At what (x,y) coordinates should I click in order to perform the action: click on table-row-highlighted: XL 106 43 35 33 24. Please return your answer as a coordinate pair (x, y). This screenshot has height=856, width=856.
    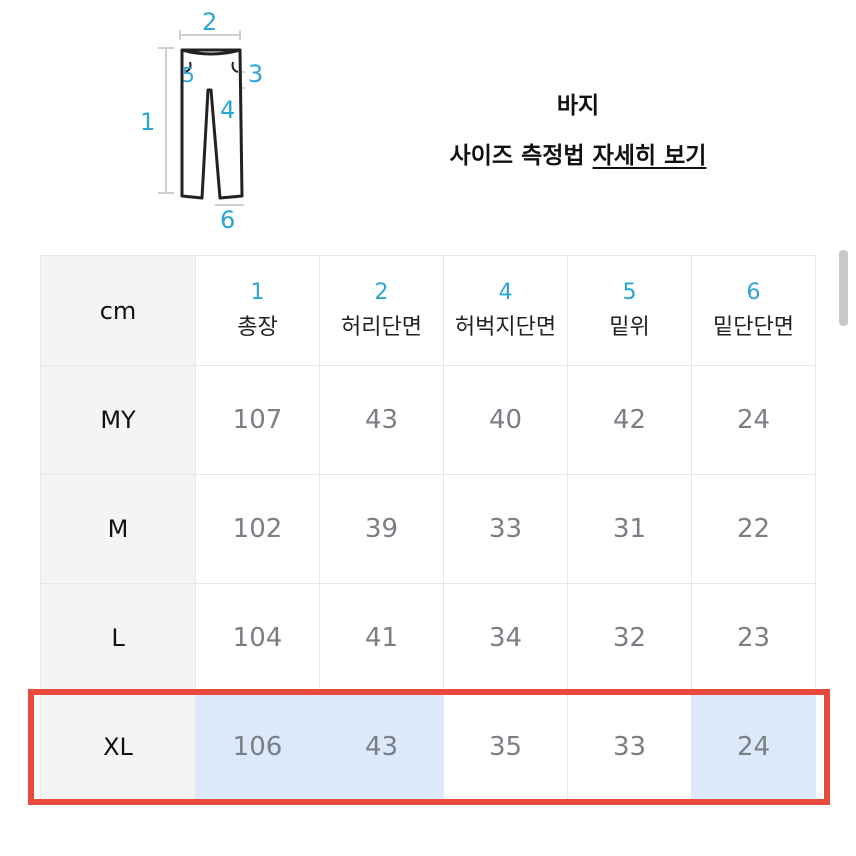
    Looking at the image, I should click on (428, 747).